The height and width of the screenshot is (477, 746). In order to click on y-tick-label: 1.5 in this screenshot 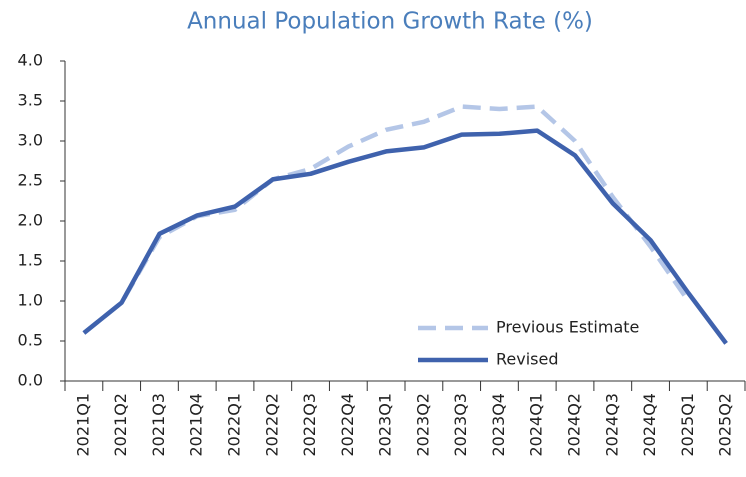, I will do `click(30, 260)`.